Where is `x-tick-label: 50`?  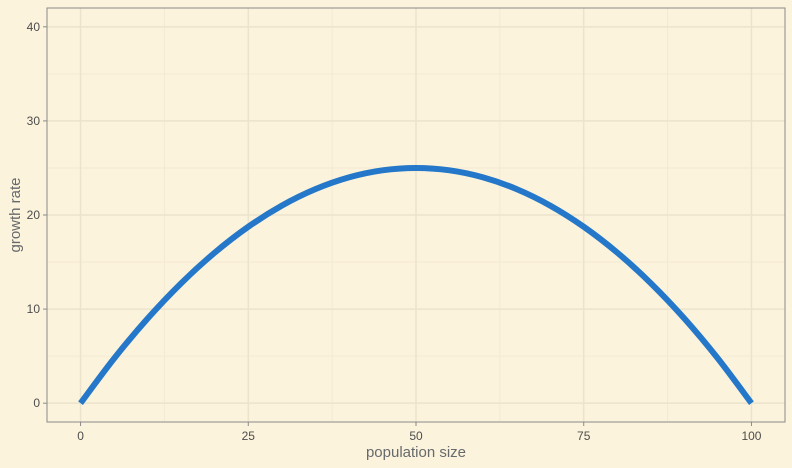
x-tick-label: 50 is located at coordinates (416, 436).